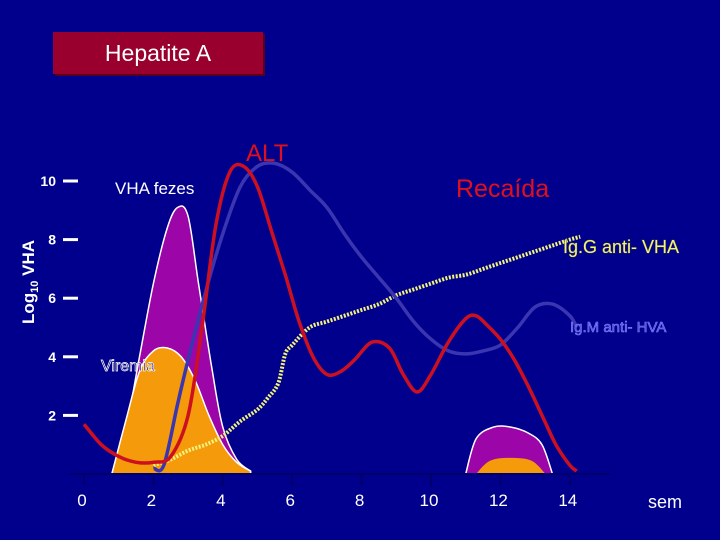  What do you see at coordinates (52, 357) in the screenshot?
I see `y-tick-label: 4` at bounding box center [52, 357].